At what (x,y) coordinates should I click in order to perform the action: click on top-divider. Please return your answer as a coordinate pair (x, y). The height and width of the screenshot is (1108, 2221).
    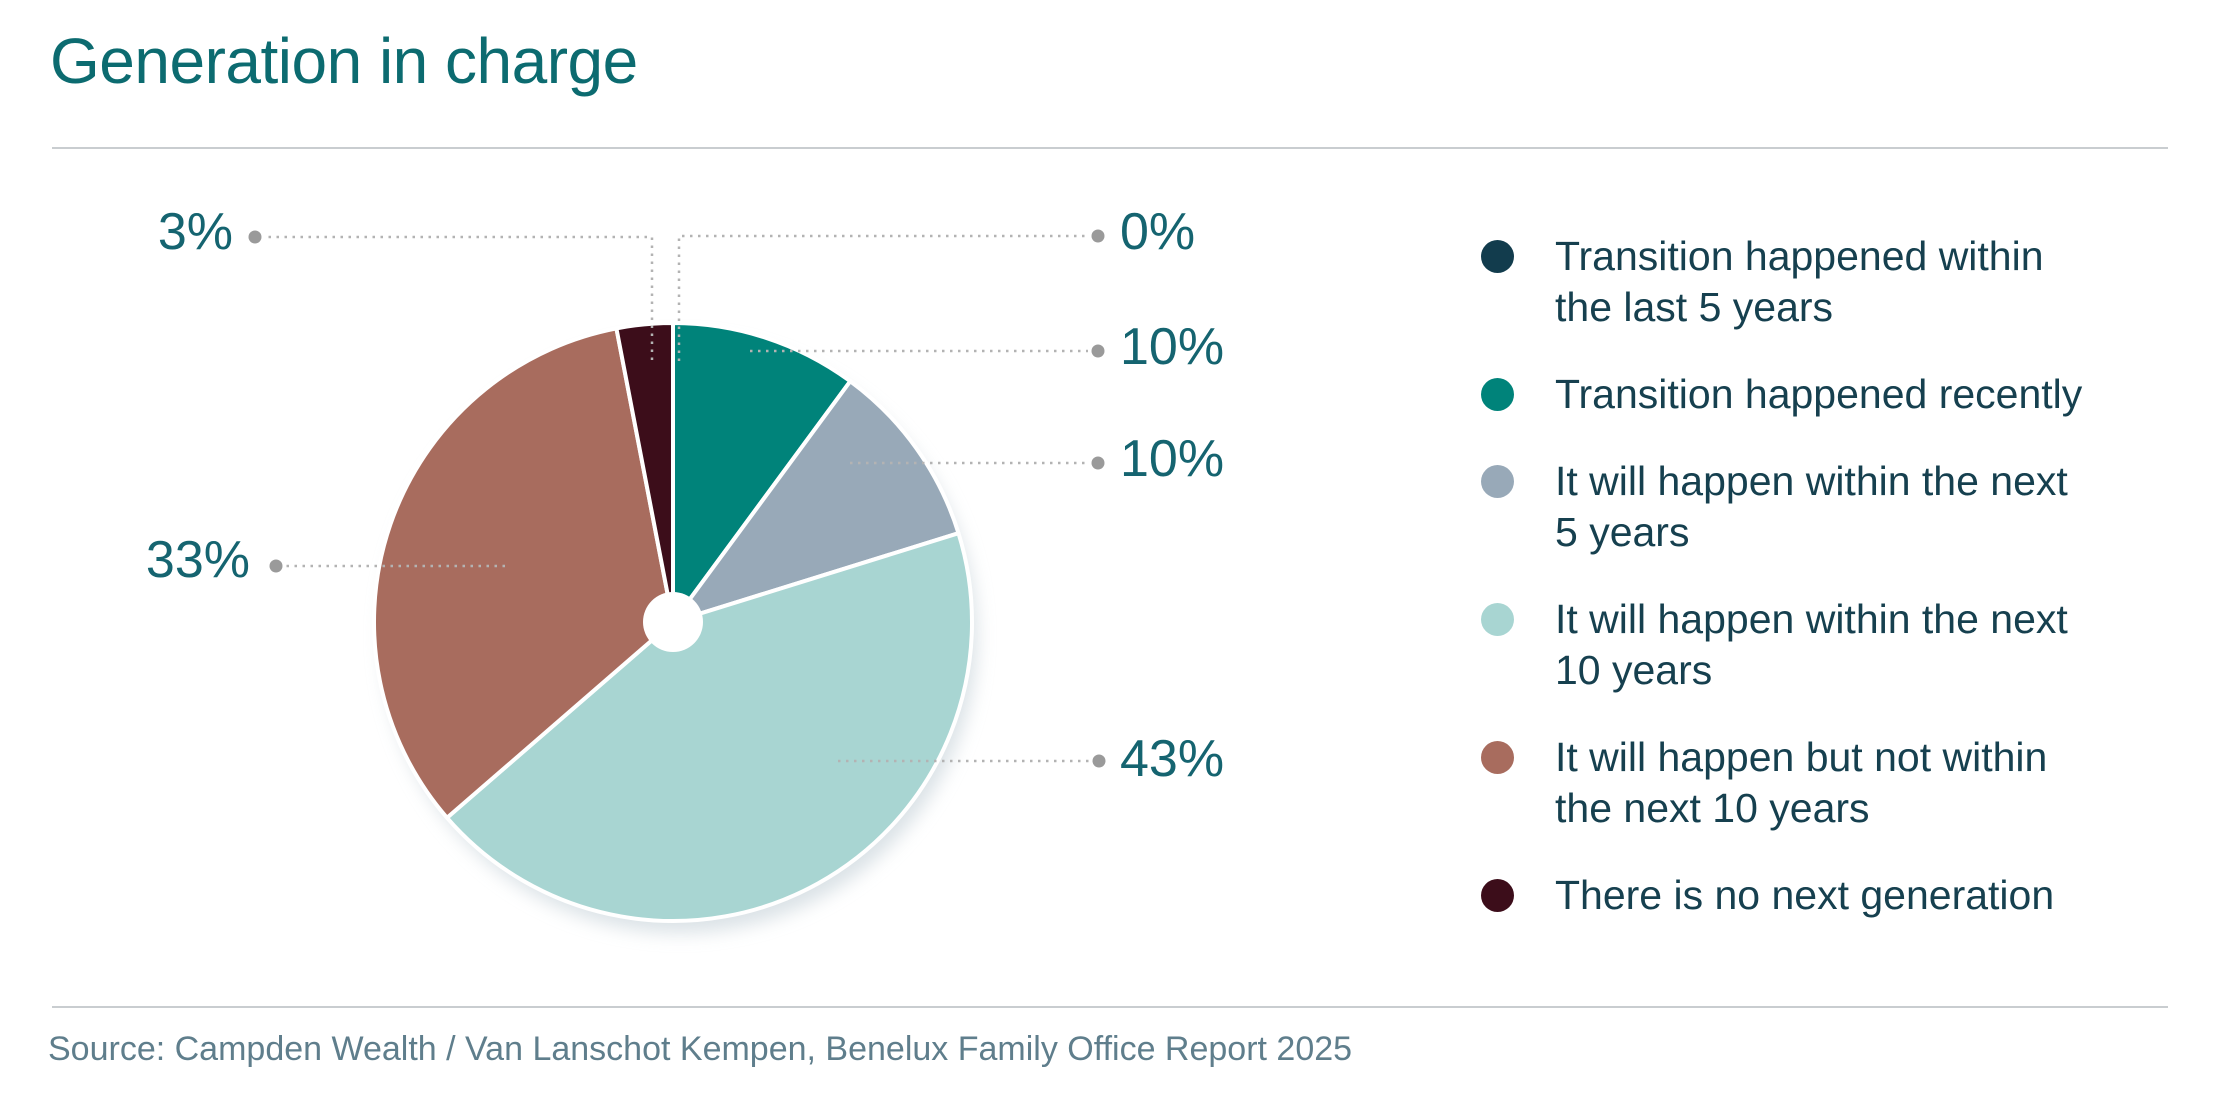
    Looking at the image, I should click on (1110, 148).